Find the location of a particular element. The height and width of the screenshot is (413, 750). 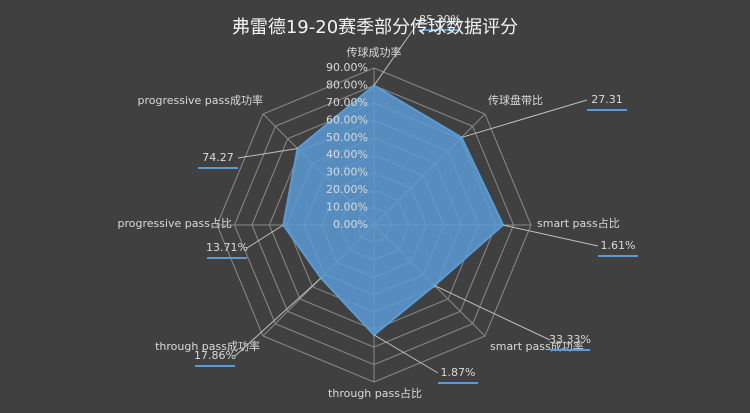

data-label: 17.86% is located at coordinates (215, 355).